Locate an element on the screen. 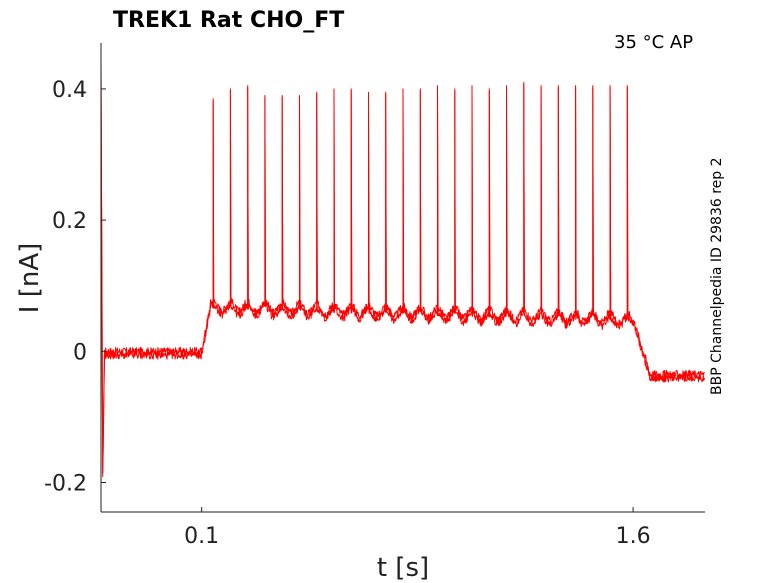 The image size is (778, 583). x-axis-label: t [s] is located at coordinates (403, 568).